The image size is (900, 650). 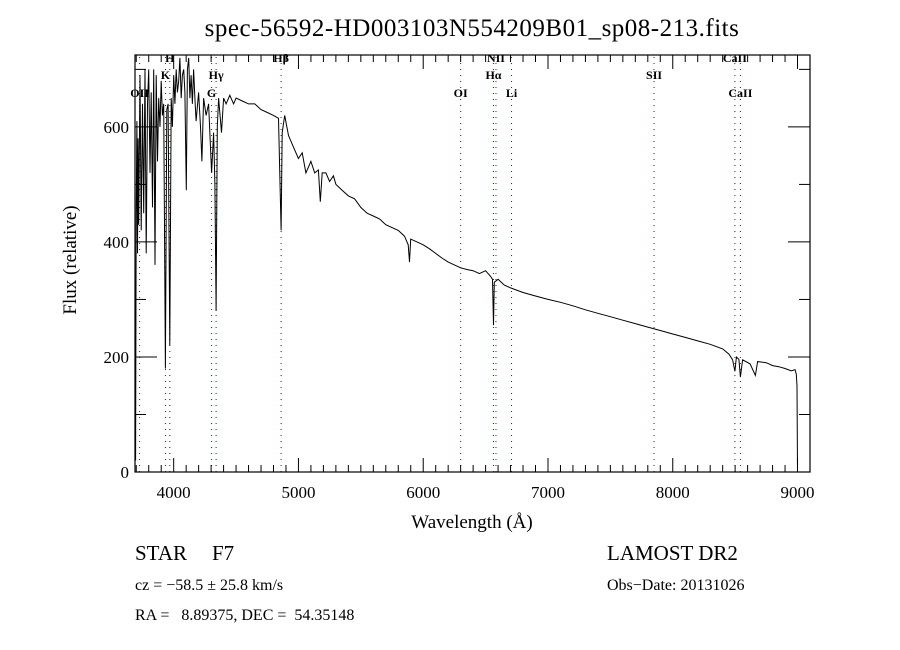 What do you see at coordinates (471, 522) in the screenshot?
I see `x-axis-label: Wavelength (Å)` at bounding box center [471, 522].